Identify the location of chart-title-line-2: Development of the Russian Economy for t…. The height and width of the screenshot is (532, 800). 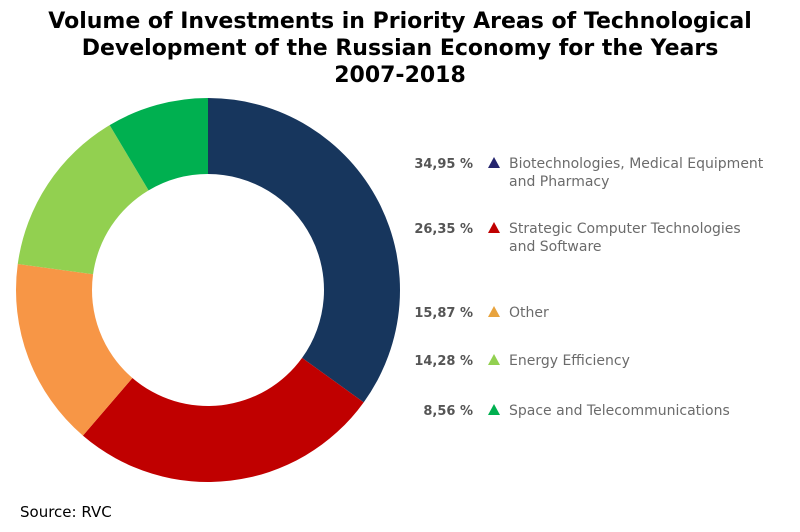
(400, 48).